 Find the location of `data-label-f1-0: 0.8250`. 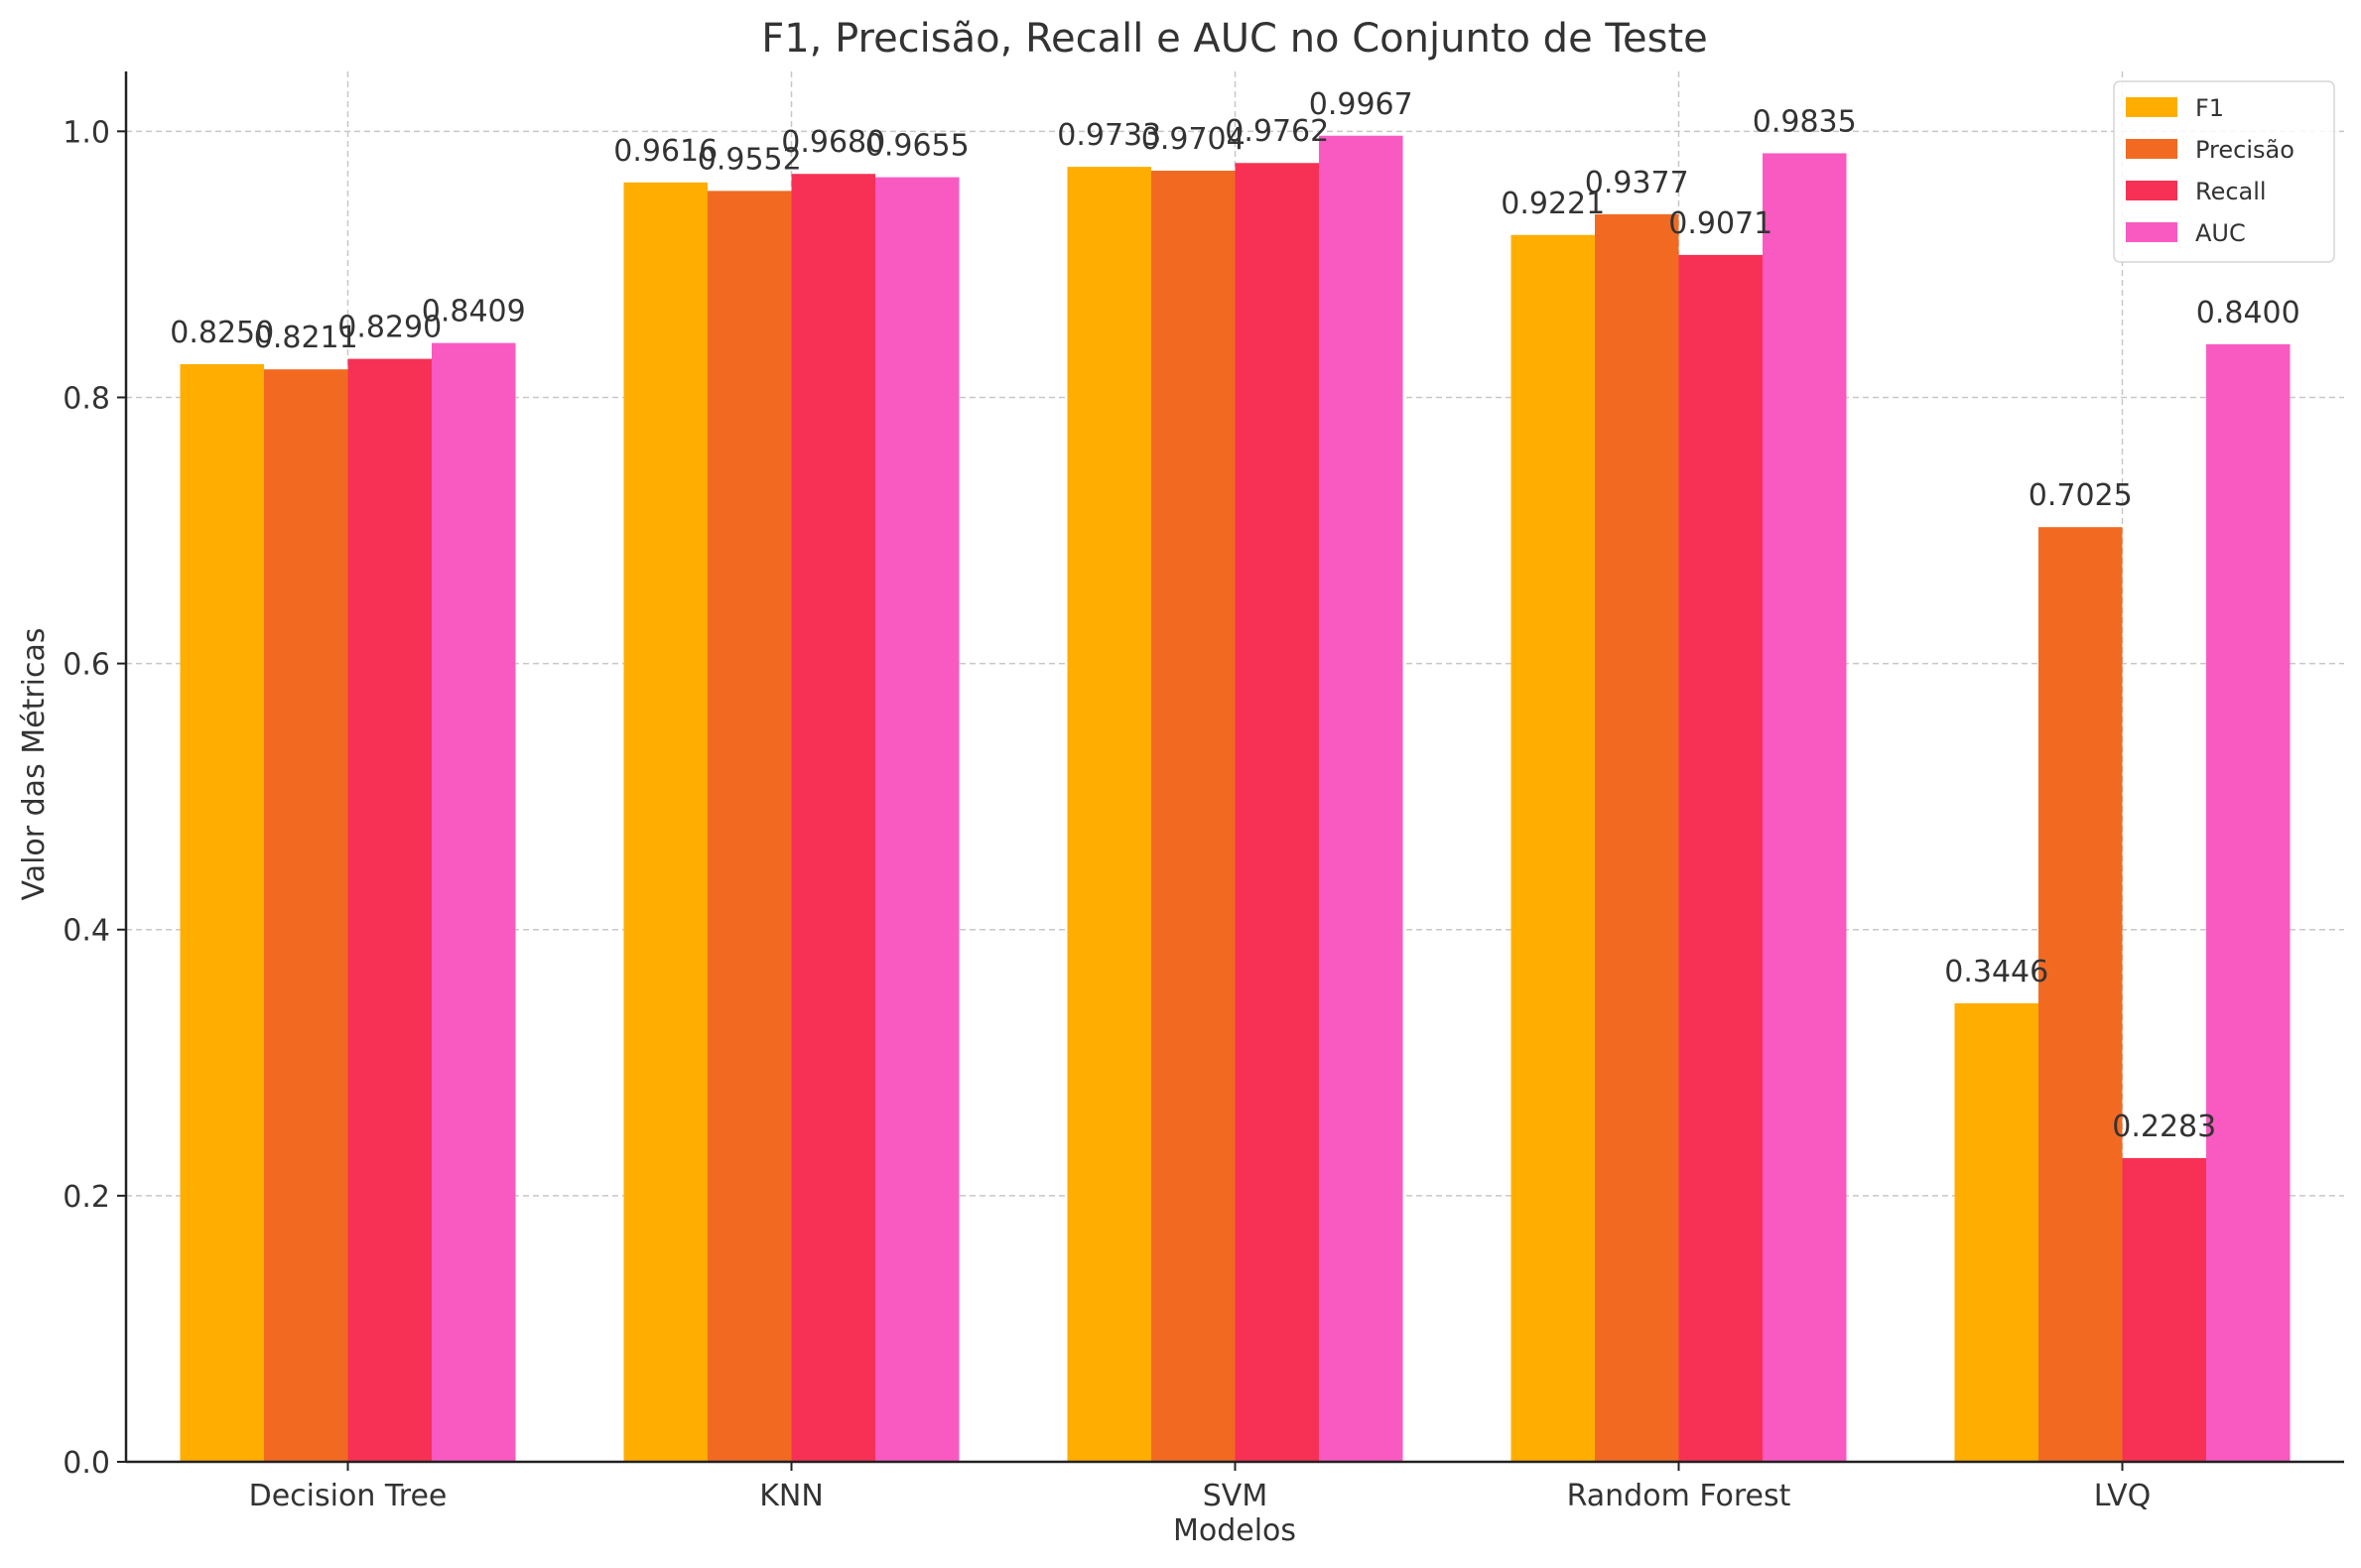

data-label-f1-0: 0.8250 is located at coordinates (222, 333).